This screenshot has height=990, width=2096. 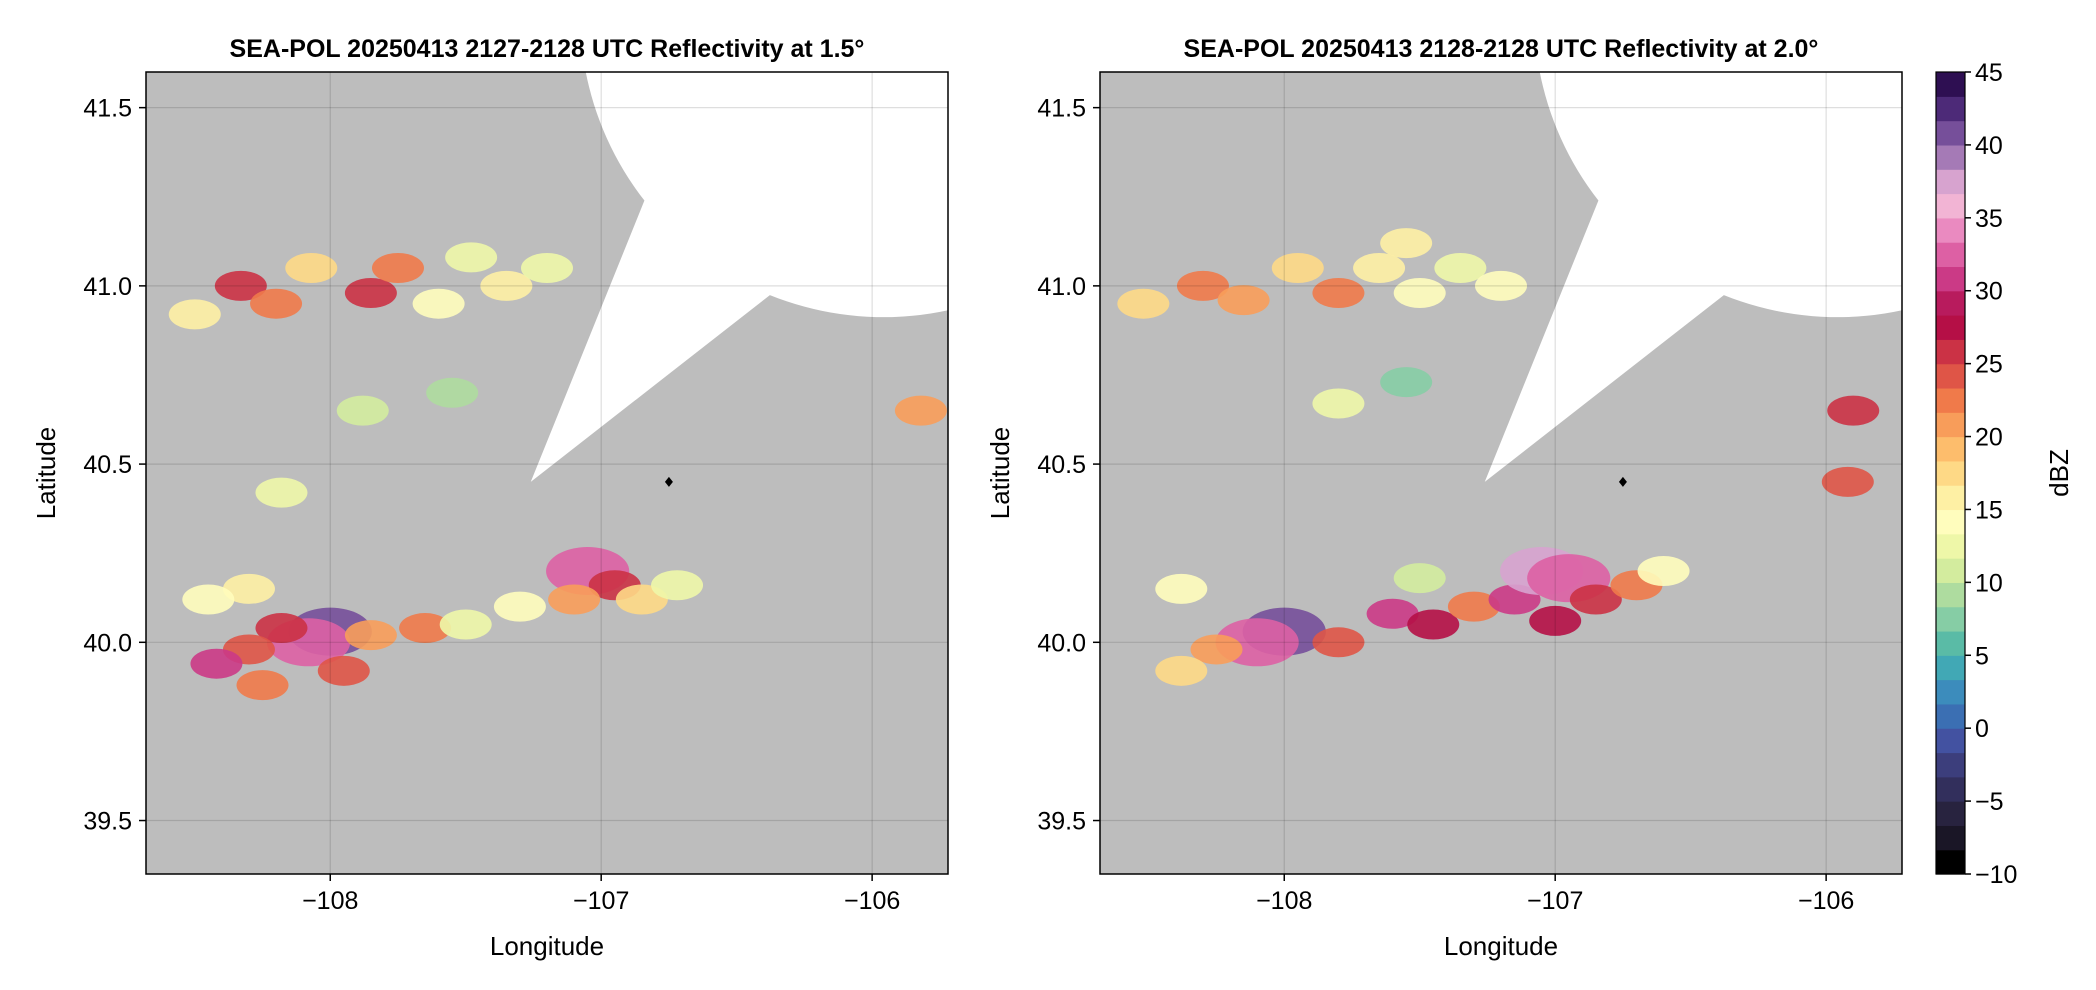 I want to click on colorbar-tick-label: 25, so click(x=1989, y=365).